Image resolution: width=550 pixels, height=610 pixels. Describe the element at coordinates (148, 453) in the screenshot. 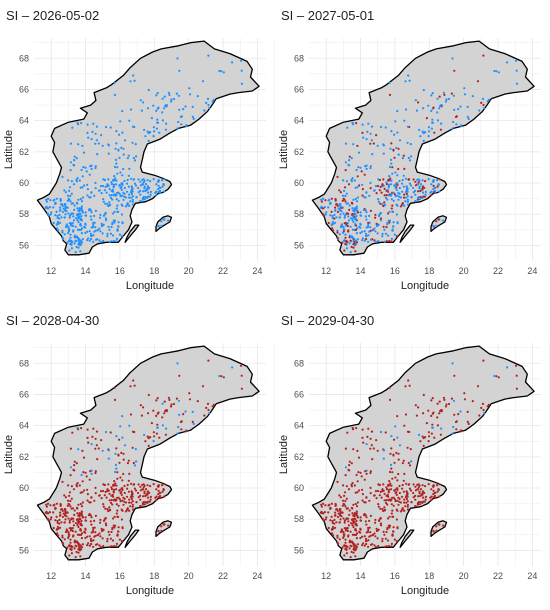

I see `mainland-outline` at that location.